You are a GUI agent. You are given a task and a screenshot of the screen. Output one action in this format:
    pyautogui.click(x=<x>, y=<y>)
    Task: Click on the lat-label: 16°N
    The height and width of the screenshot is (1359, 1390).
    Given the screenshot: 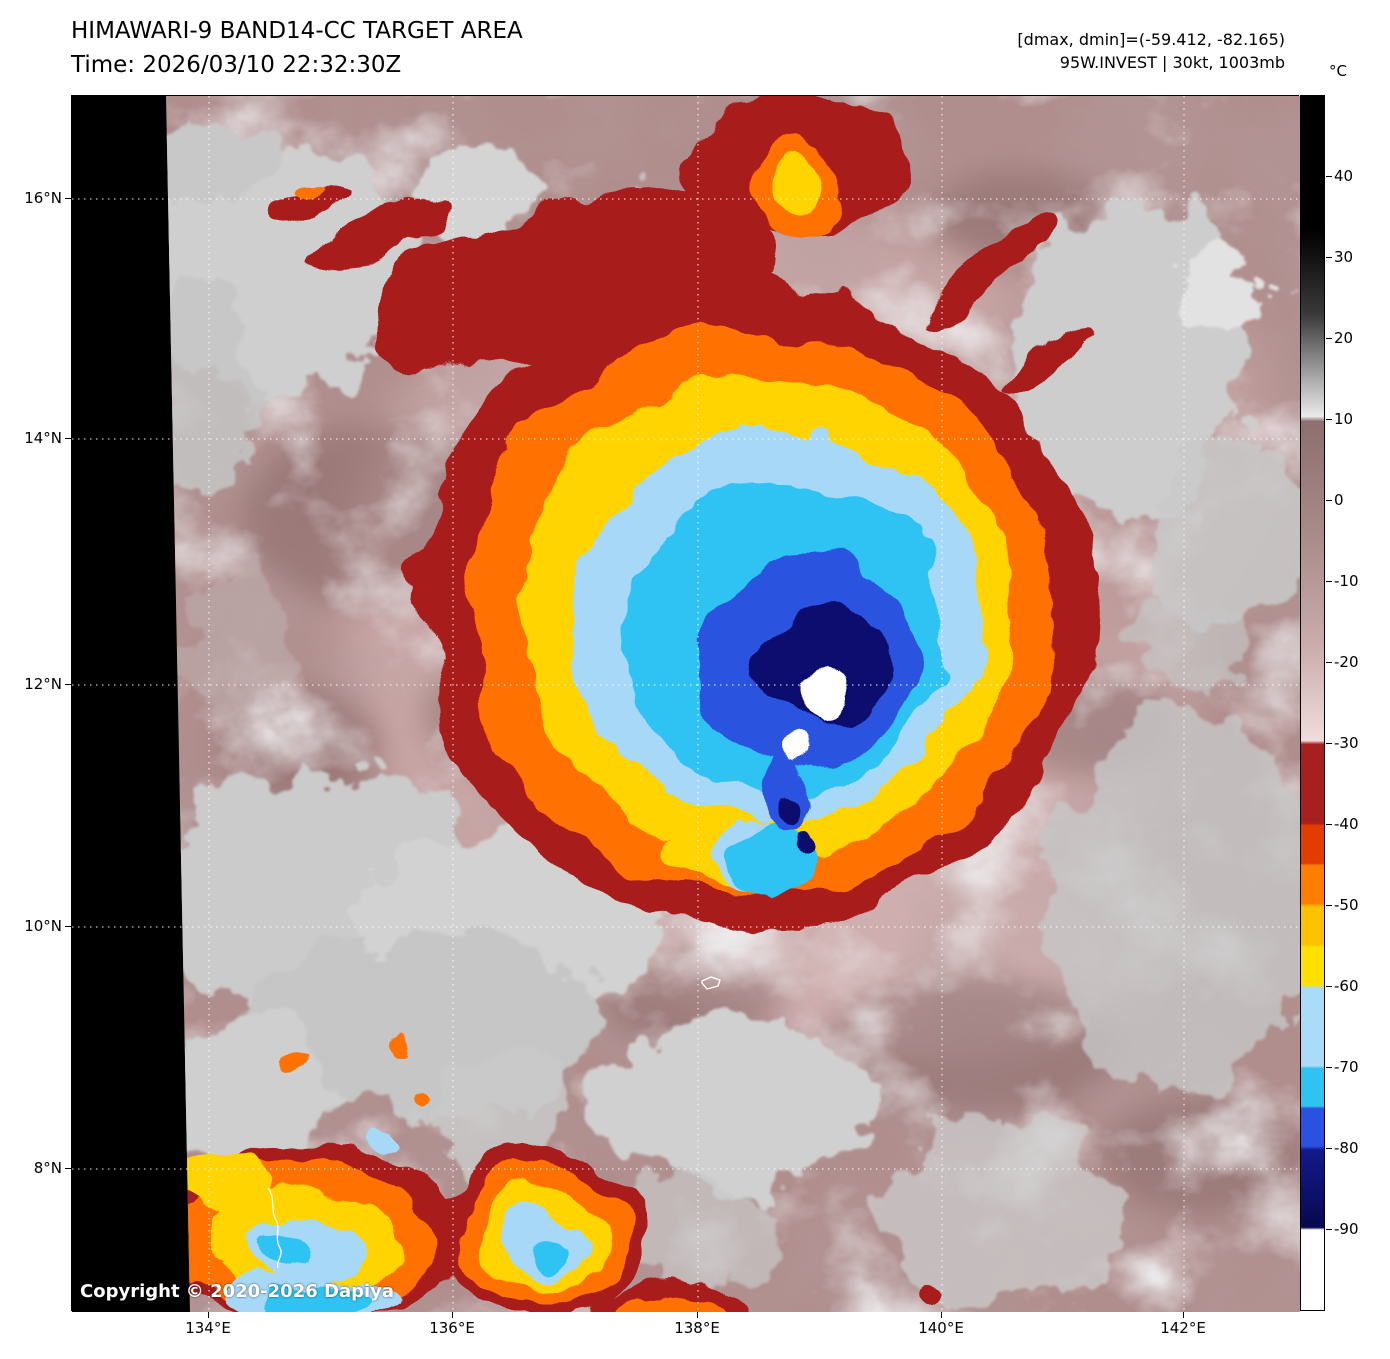 What is the action you would take?
    pyautogui.click(x=43, y=198)
    